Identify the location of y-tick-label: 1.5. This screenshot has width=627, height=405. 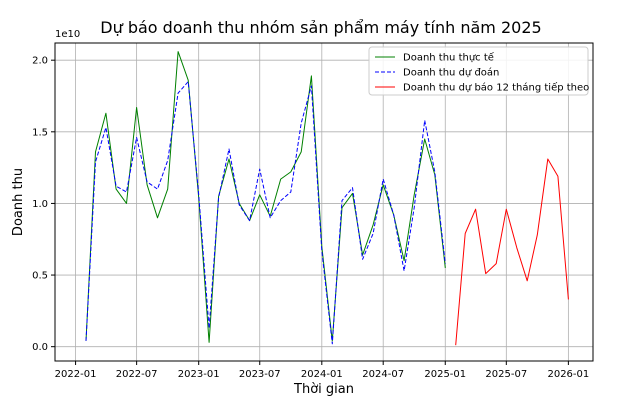
(40, 132).